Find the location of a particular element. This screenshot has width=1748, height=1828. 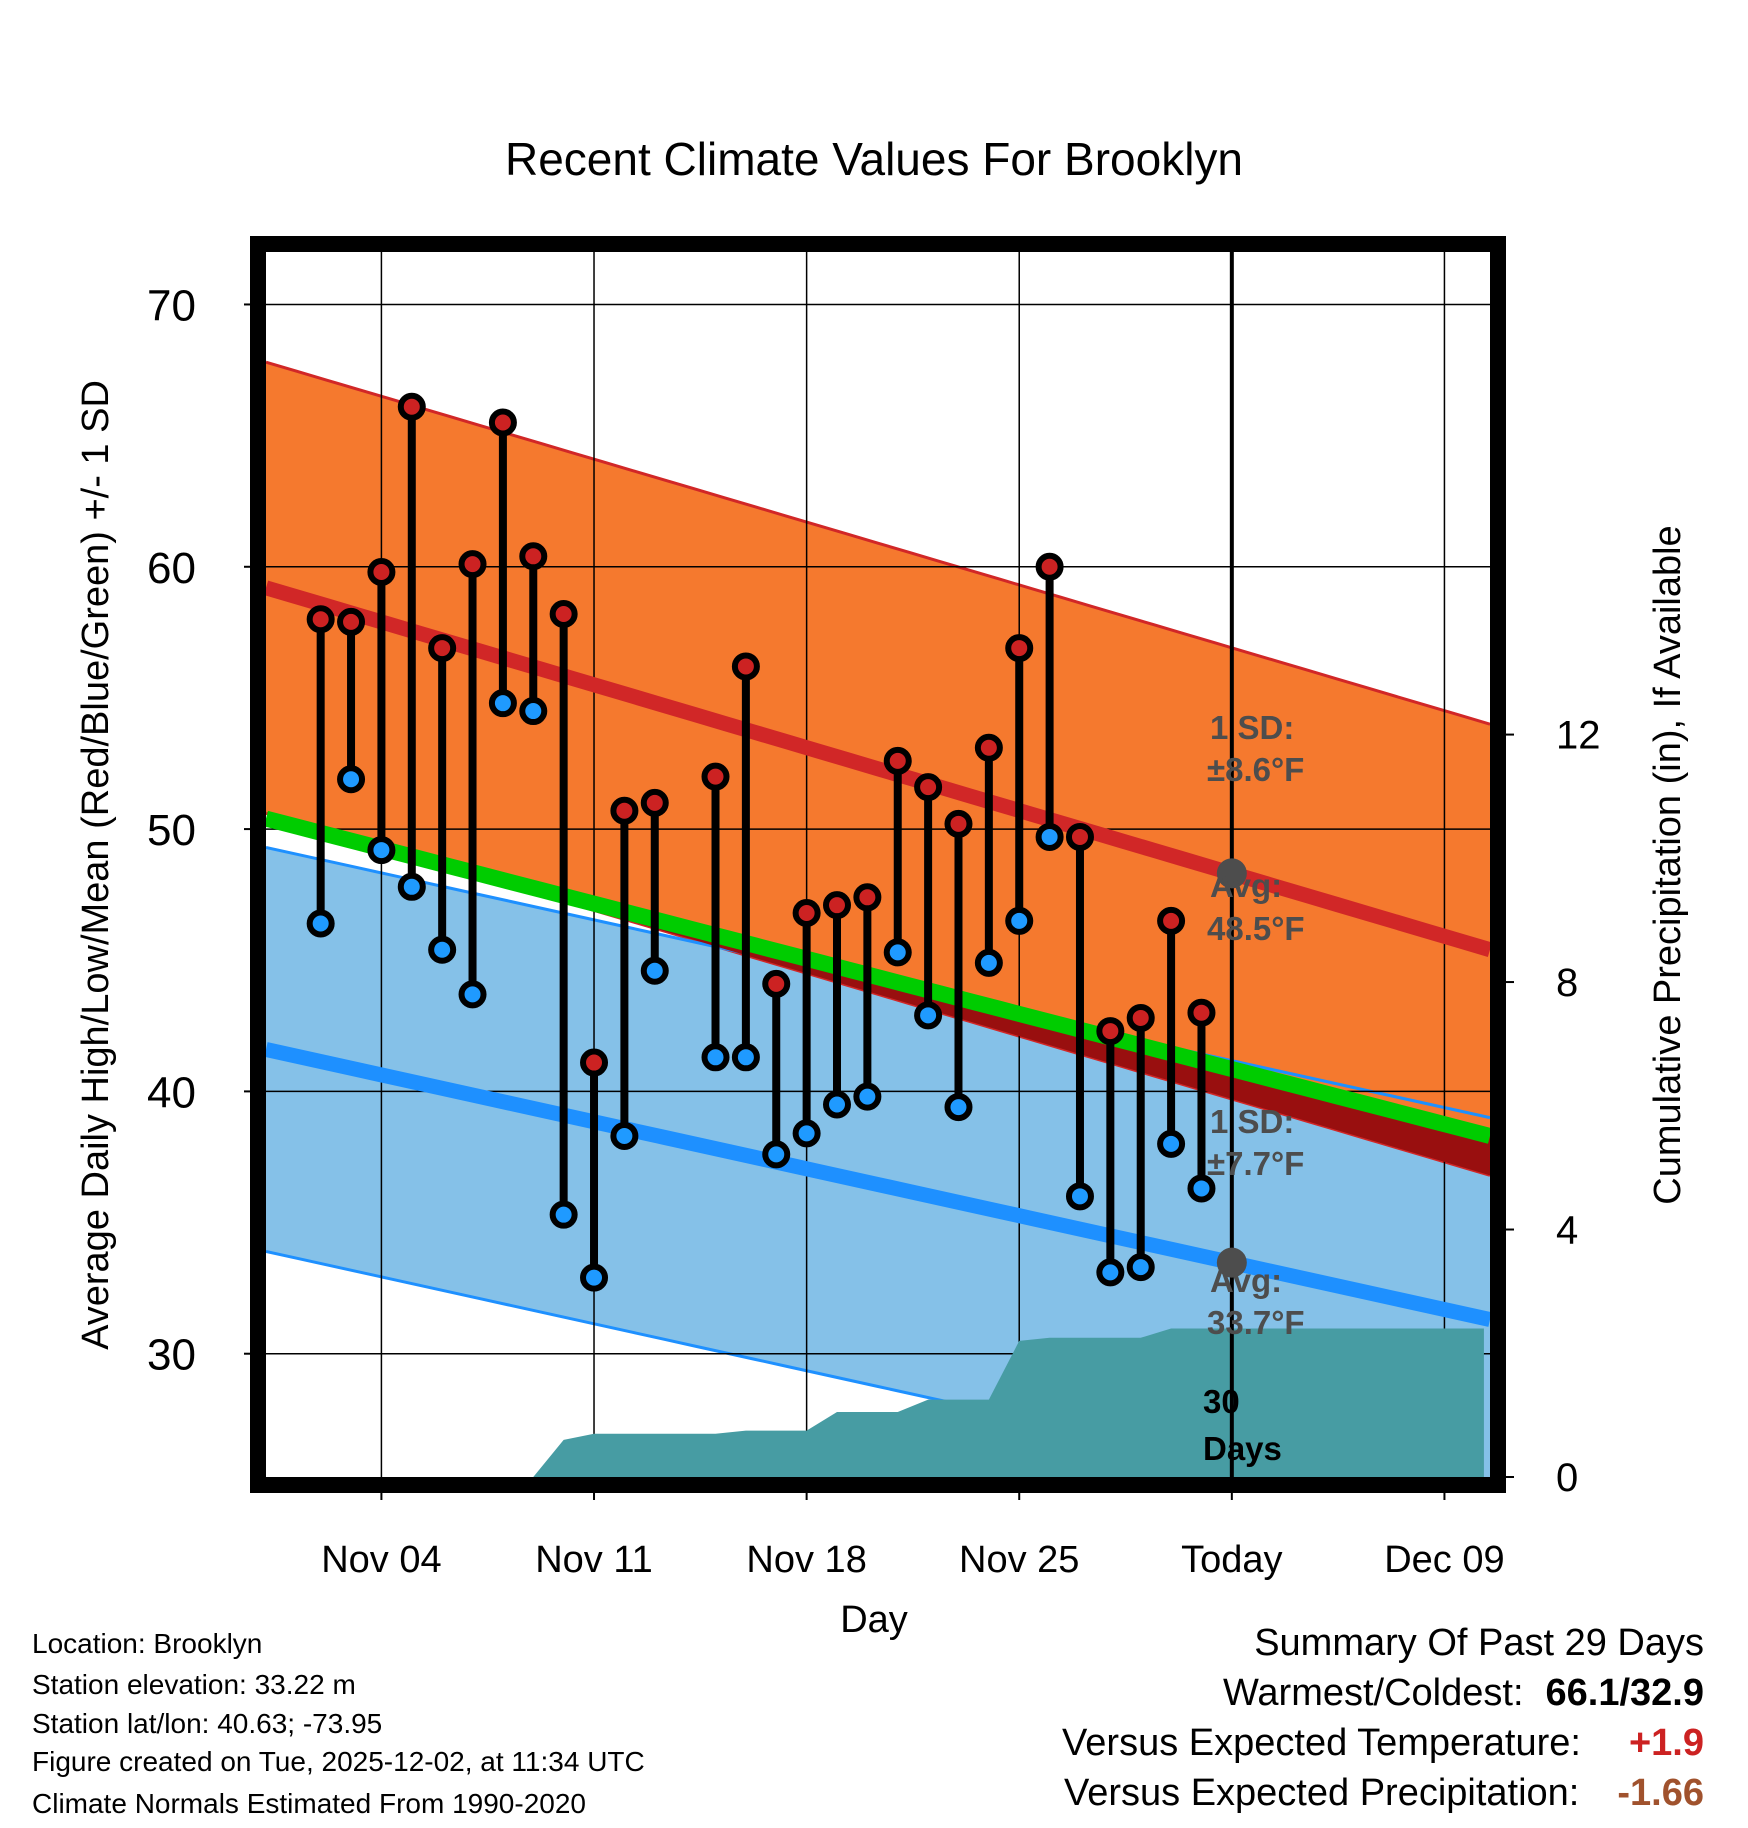

today-line is located at coordinates (1231, 864).